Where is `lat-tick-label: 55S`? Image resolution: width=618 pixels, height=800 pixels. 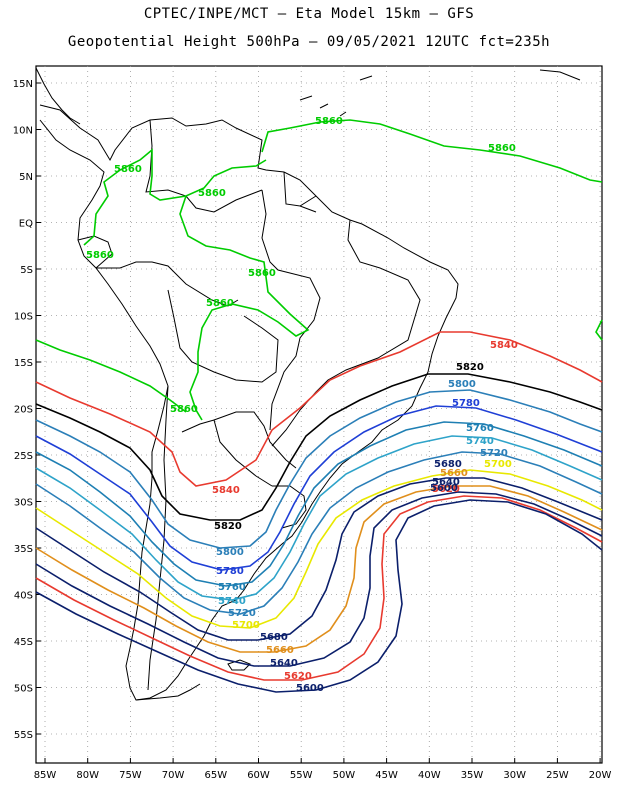
lat-tick-label: 55S is located at coordinates (23, 735).